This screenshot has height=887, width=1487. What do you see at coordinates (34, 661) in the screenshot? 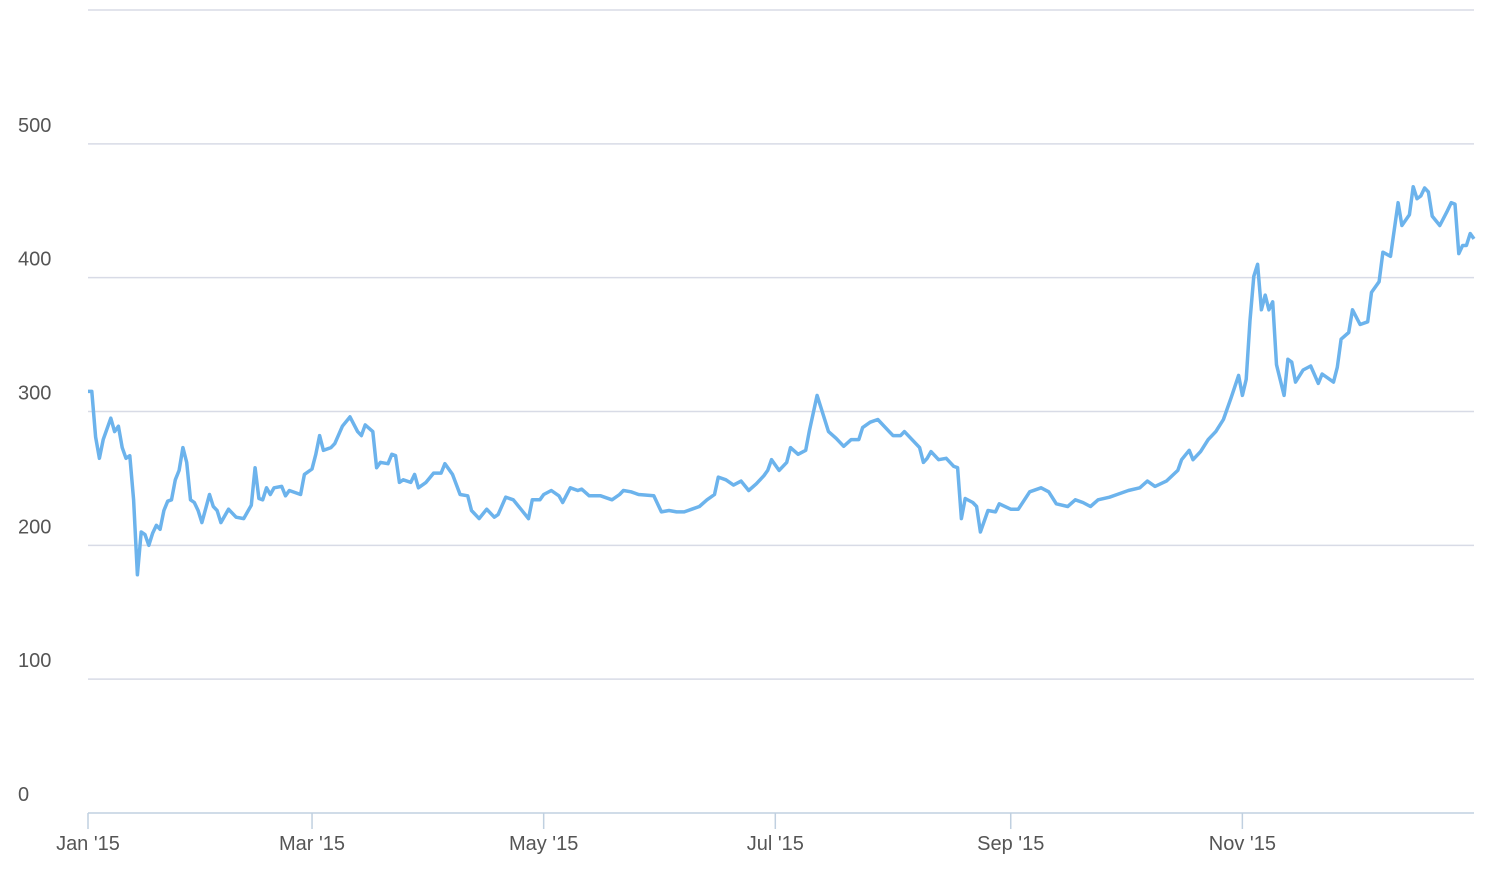
I see `y-tick-label: 100` at bounding box center [34, 661].